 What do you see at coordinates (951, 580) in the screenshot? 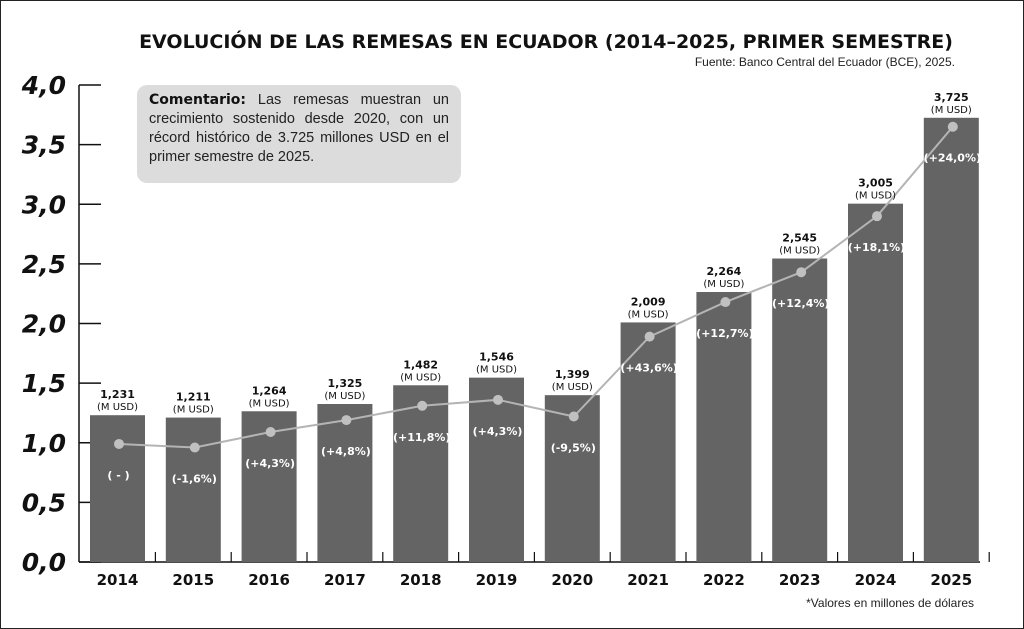
I see `x-tick-label: 2025` at bounding box center [951, 580].